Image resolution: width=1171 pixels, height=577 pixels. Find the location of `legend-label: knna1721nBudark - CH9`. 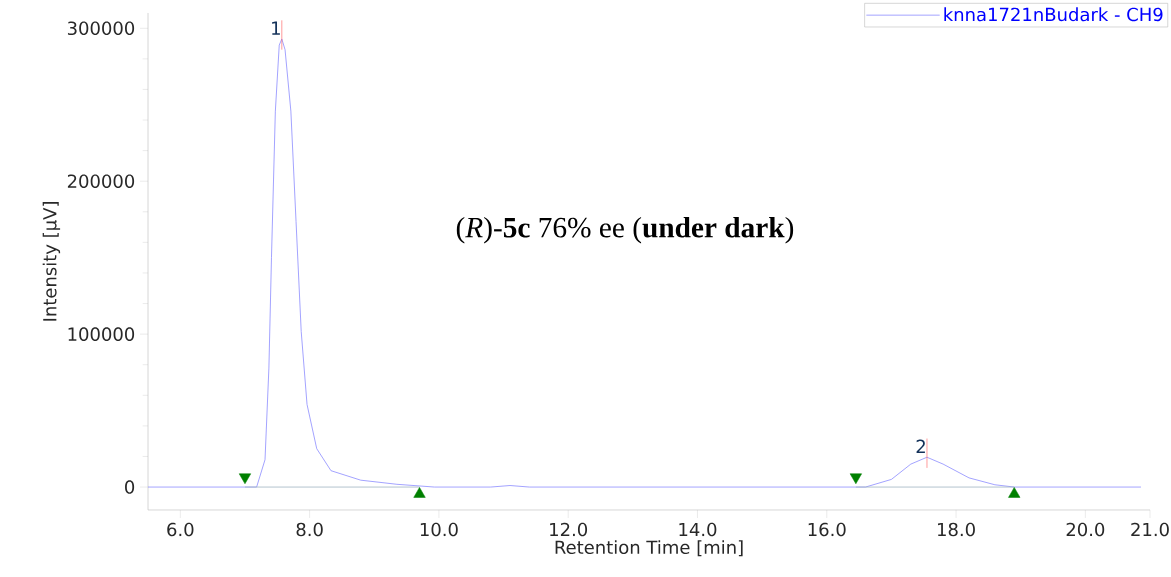

legend-label: knna1721nBudark - CH9 is located at coordinates (1053, 14).